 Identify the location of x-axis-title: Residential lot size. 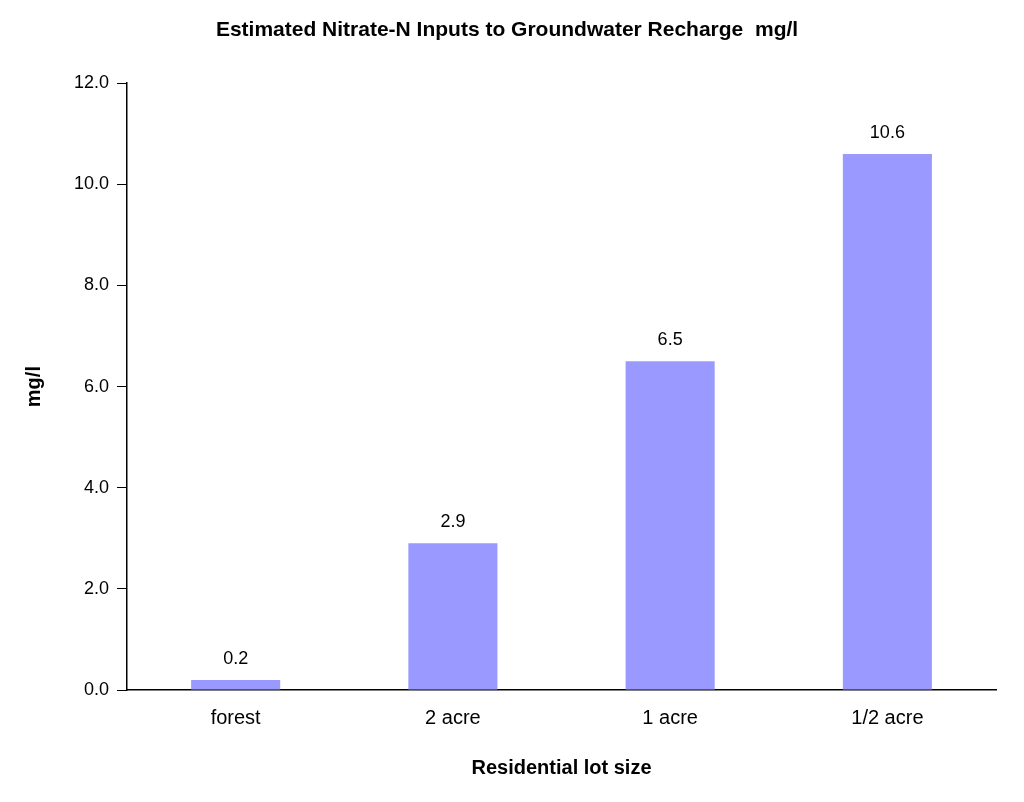
(561, 766).